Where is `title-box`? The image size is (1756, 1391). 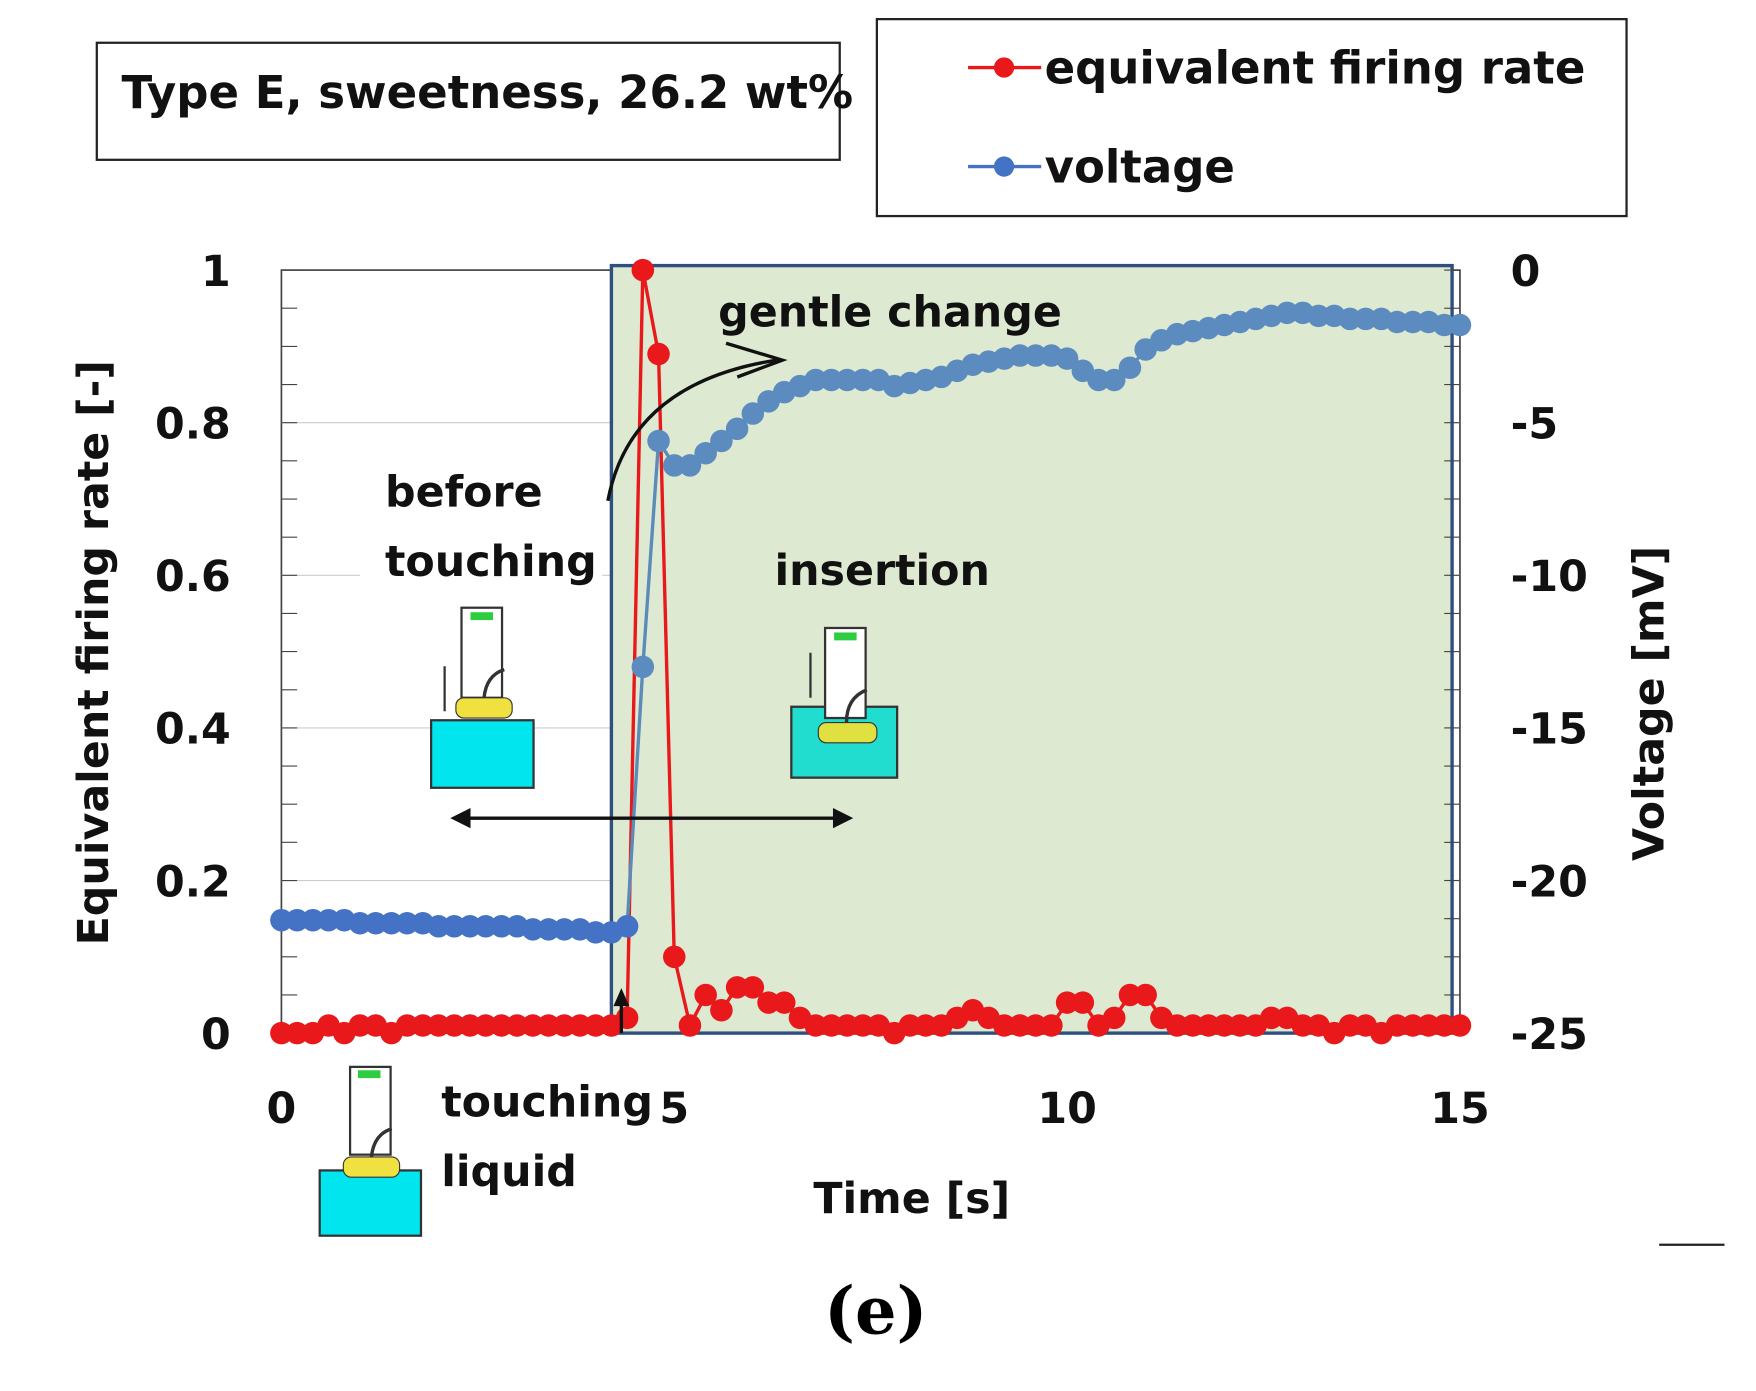
title-box is located at coordinates (468, 101).